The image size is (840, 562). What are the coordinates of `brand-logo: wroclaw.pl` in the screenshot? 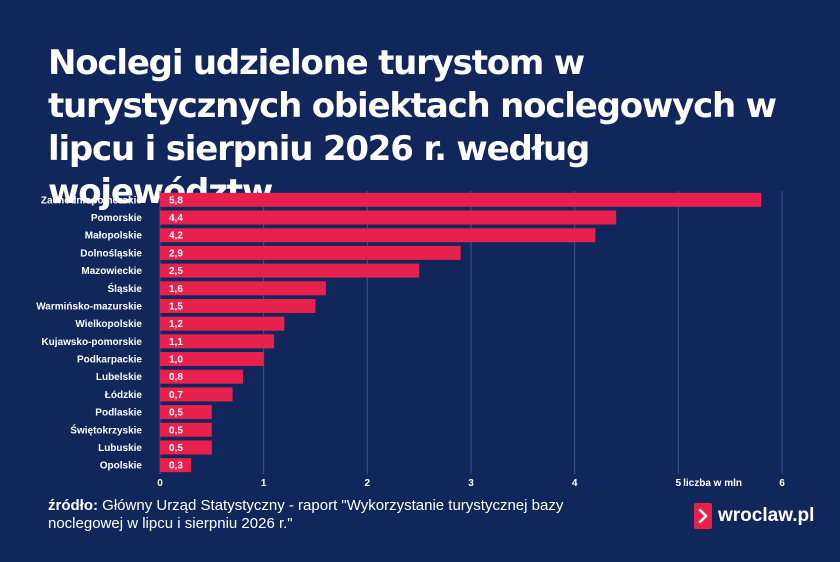 It's located at (754, 516).